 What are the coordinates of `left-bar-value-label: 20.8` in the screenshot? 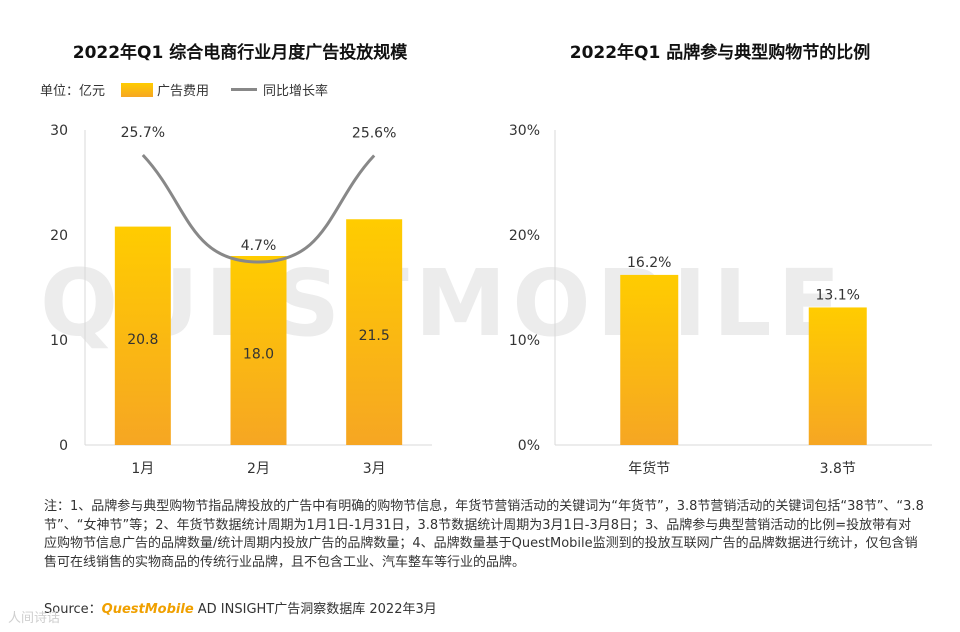 It's located at (142, 340).